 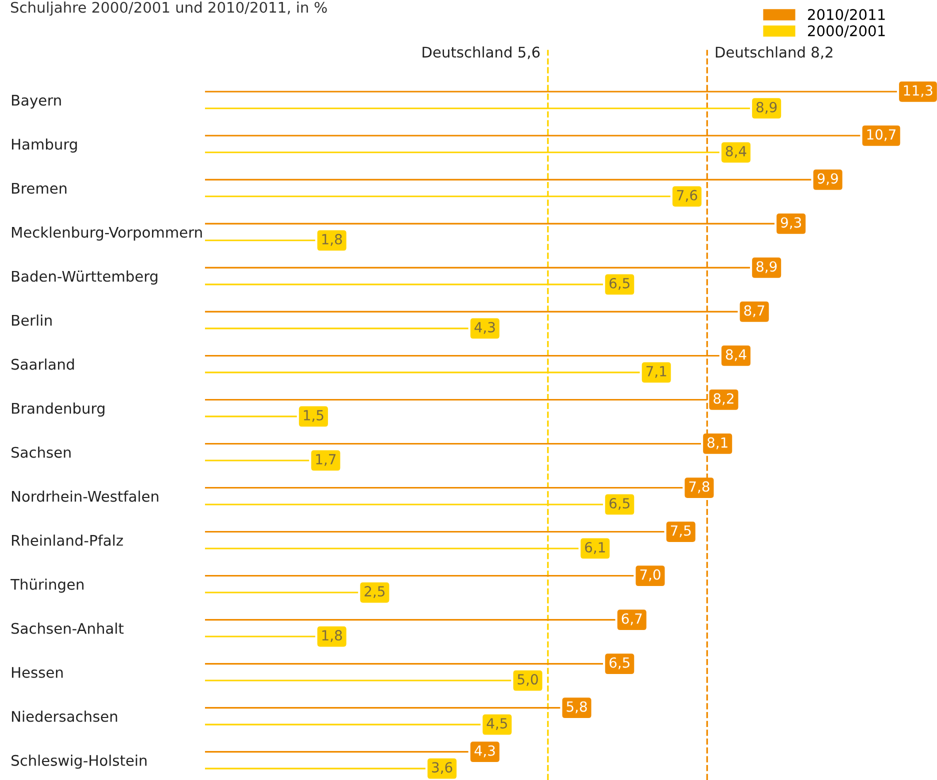 I want to click on ref-line-label: Deutschland 8,2, so click(x=774, y=53).